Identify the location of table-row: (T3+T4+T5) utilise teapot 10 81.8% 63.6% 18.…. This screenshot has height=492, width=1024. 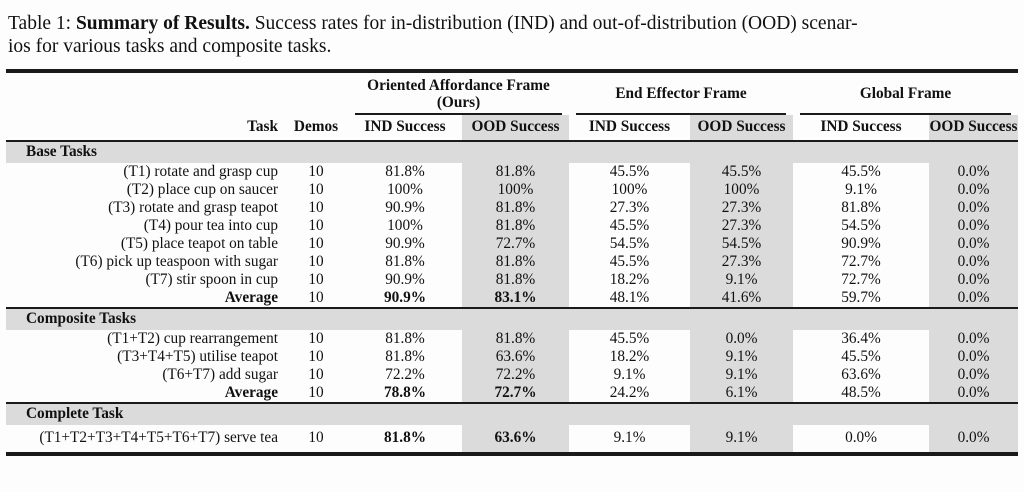
(512, 357).